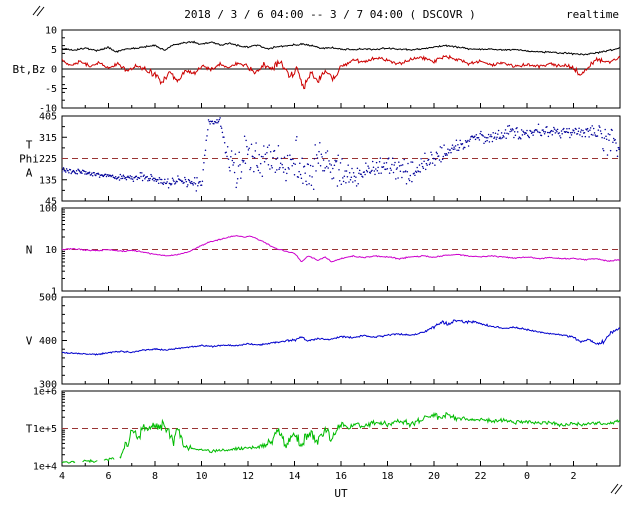 The image size is (640, 512). What do you see at coordinates (48, 385) in the screenshot?
I see `y-tick-label: 300` at bounding box center [48, 385].